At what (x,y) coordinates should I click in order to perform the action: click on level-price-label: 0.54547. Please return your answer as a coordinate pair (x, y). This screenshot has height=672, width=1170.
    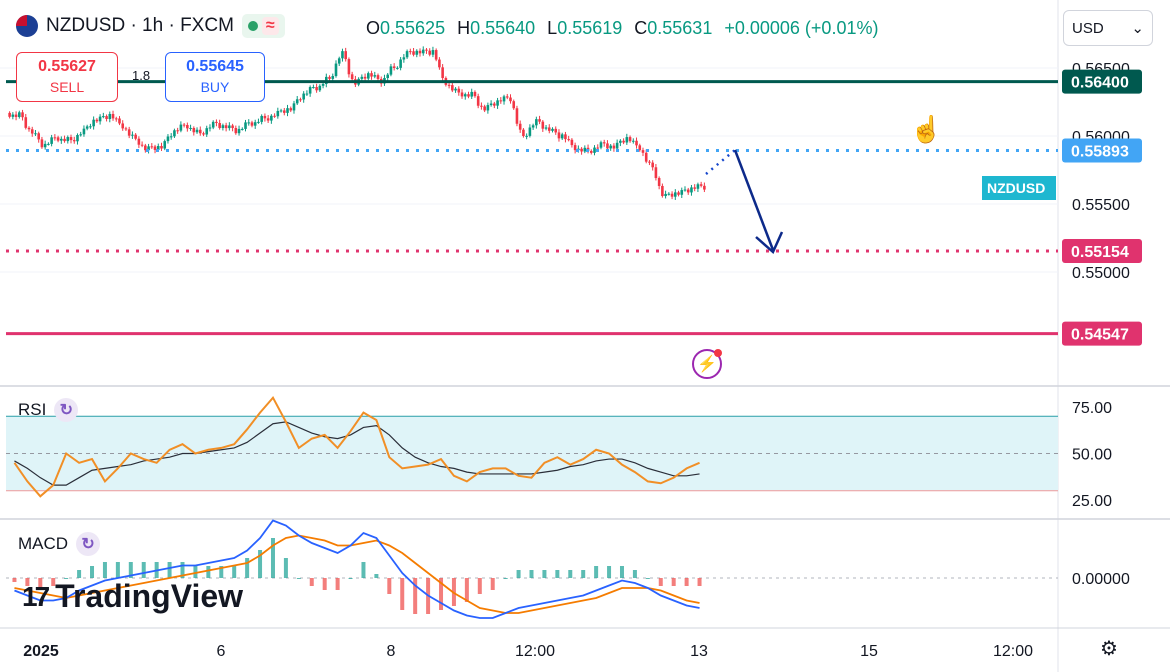
    Looking at the image, I should click on (1100, 335).